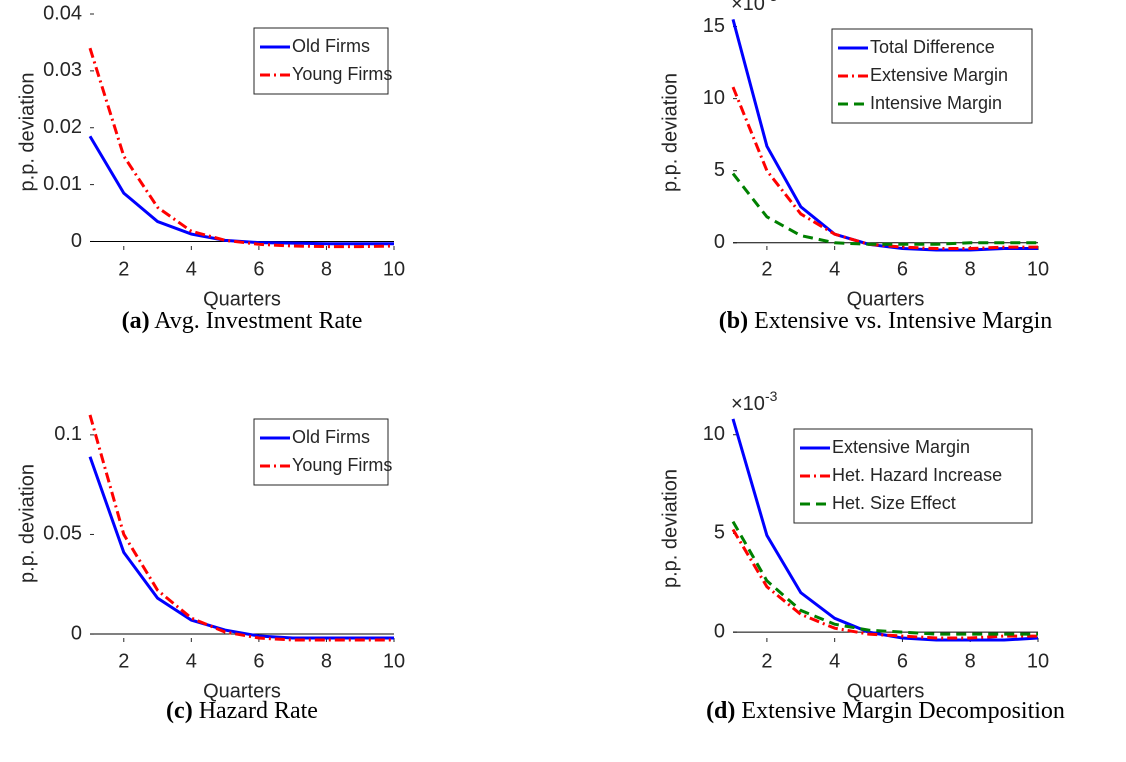 This screenshot has height=762, width=1126. Describe the element at coordinates (714, 26) in the screenshot. I see `y-tick-label: 15` at that location.